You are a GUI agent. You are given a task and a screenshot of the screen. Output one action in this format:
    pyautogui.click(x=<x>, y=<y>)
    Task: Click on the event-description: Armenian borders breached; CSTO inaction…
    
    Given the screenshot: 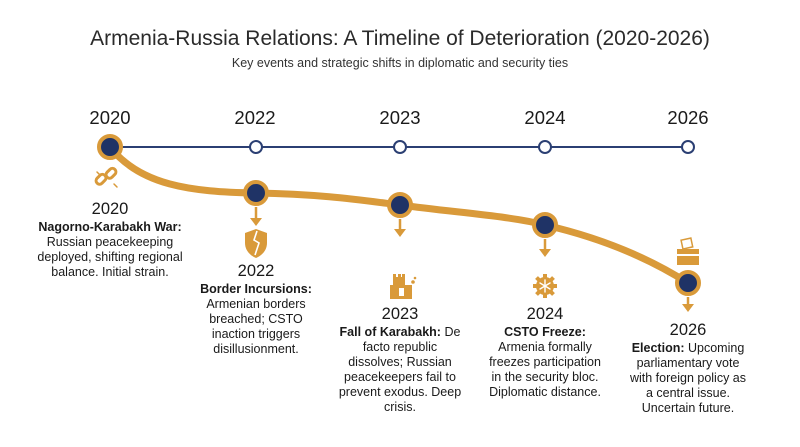 What is the action you would take?
    pyautogui.click(x=256, y=326)
    